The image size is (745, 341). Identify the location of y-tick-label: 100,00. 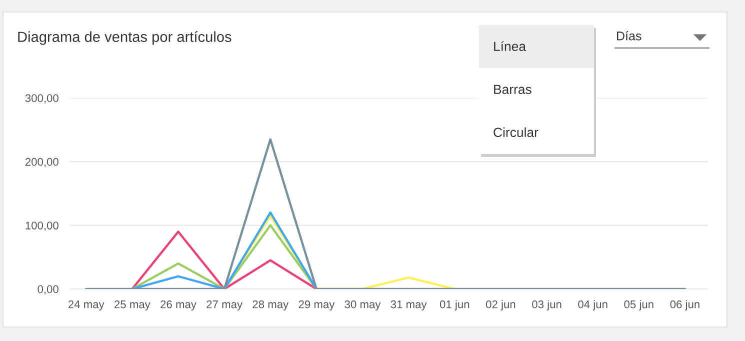
(42, 226).